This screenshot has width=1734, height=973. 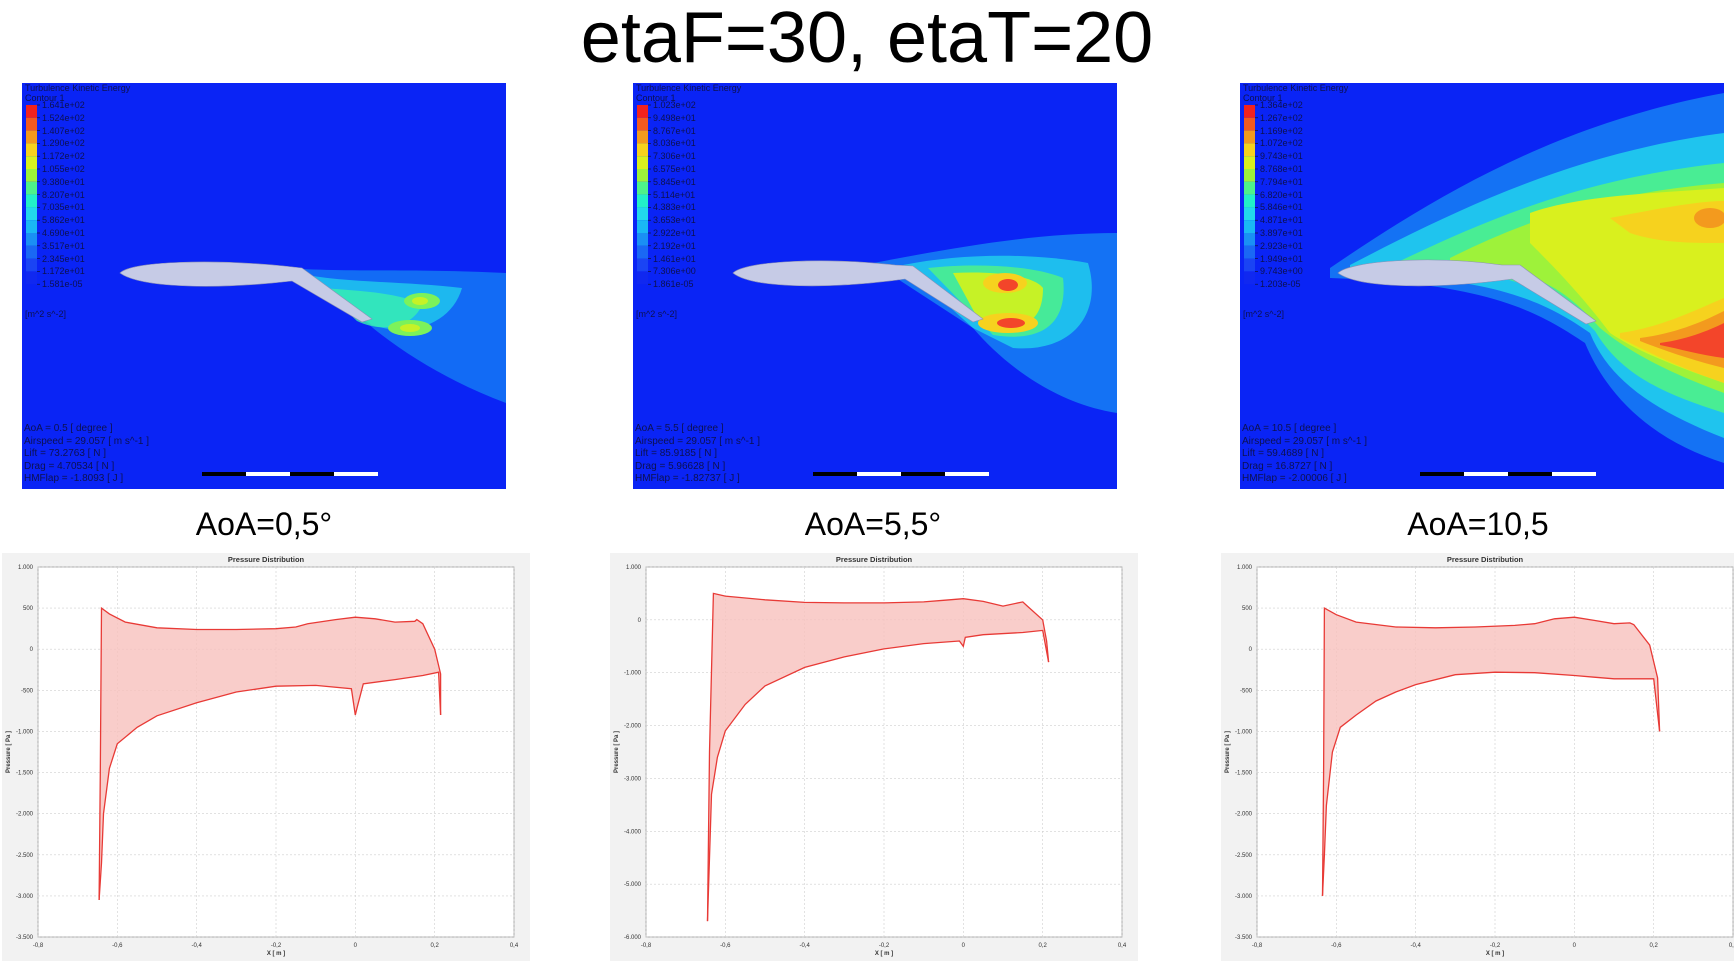 What do you see at coordinates (1281, 233) in the screenshot?
I see `colorbar-value: 3.897e+01` at bounding box center [1281, 233].